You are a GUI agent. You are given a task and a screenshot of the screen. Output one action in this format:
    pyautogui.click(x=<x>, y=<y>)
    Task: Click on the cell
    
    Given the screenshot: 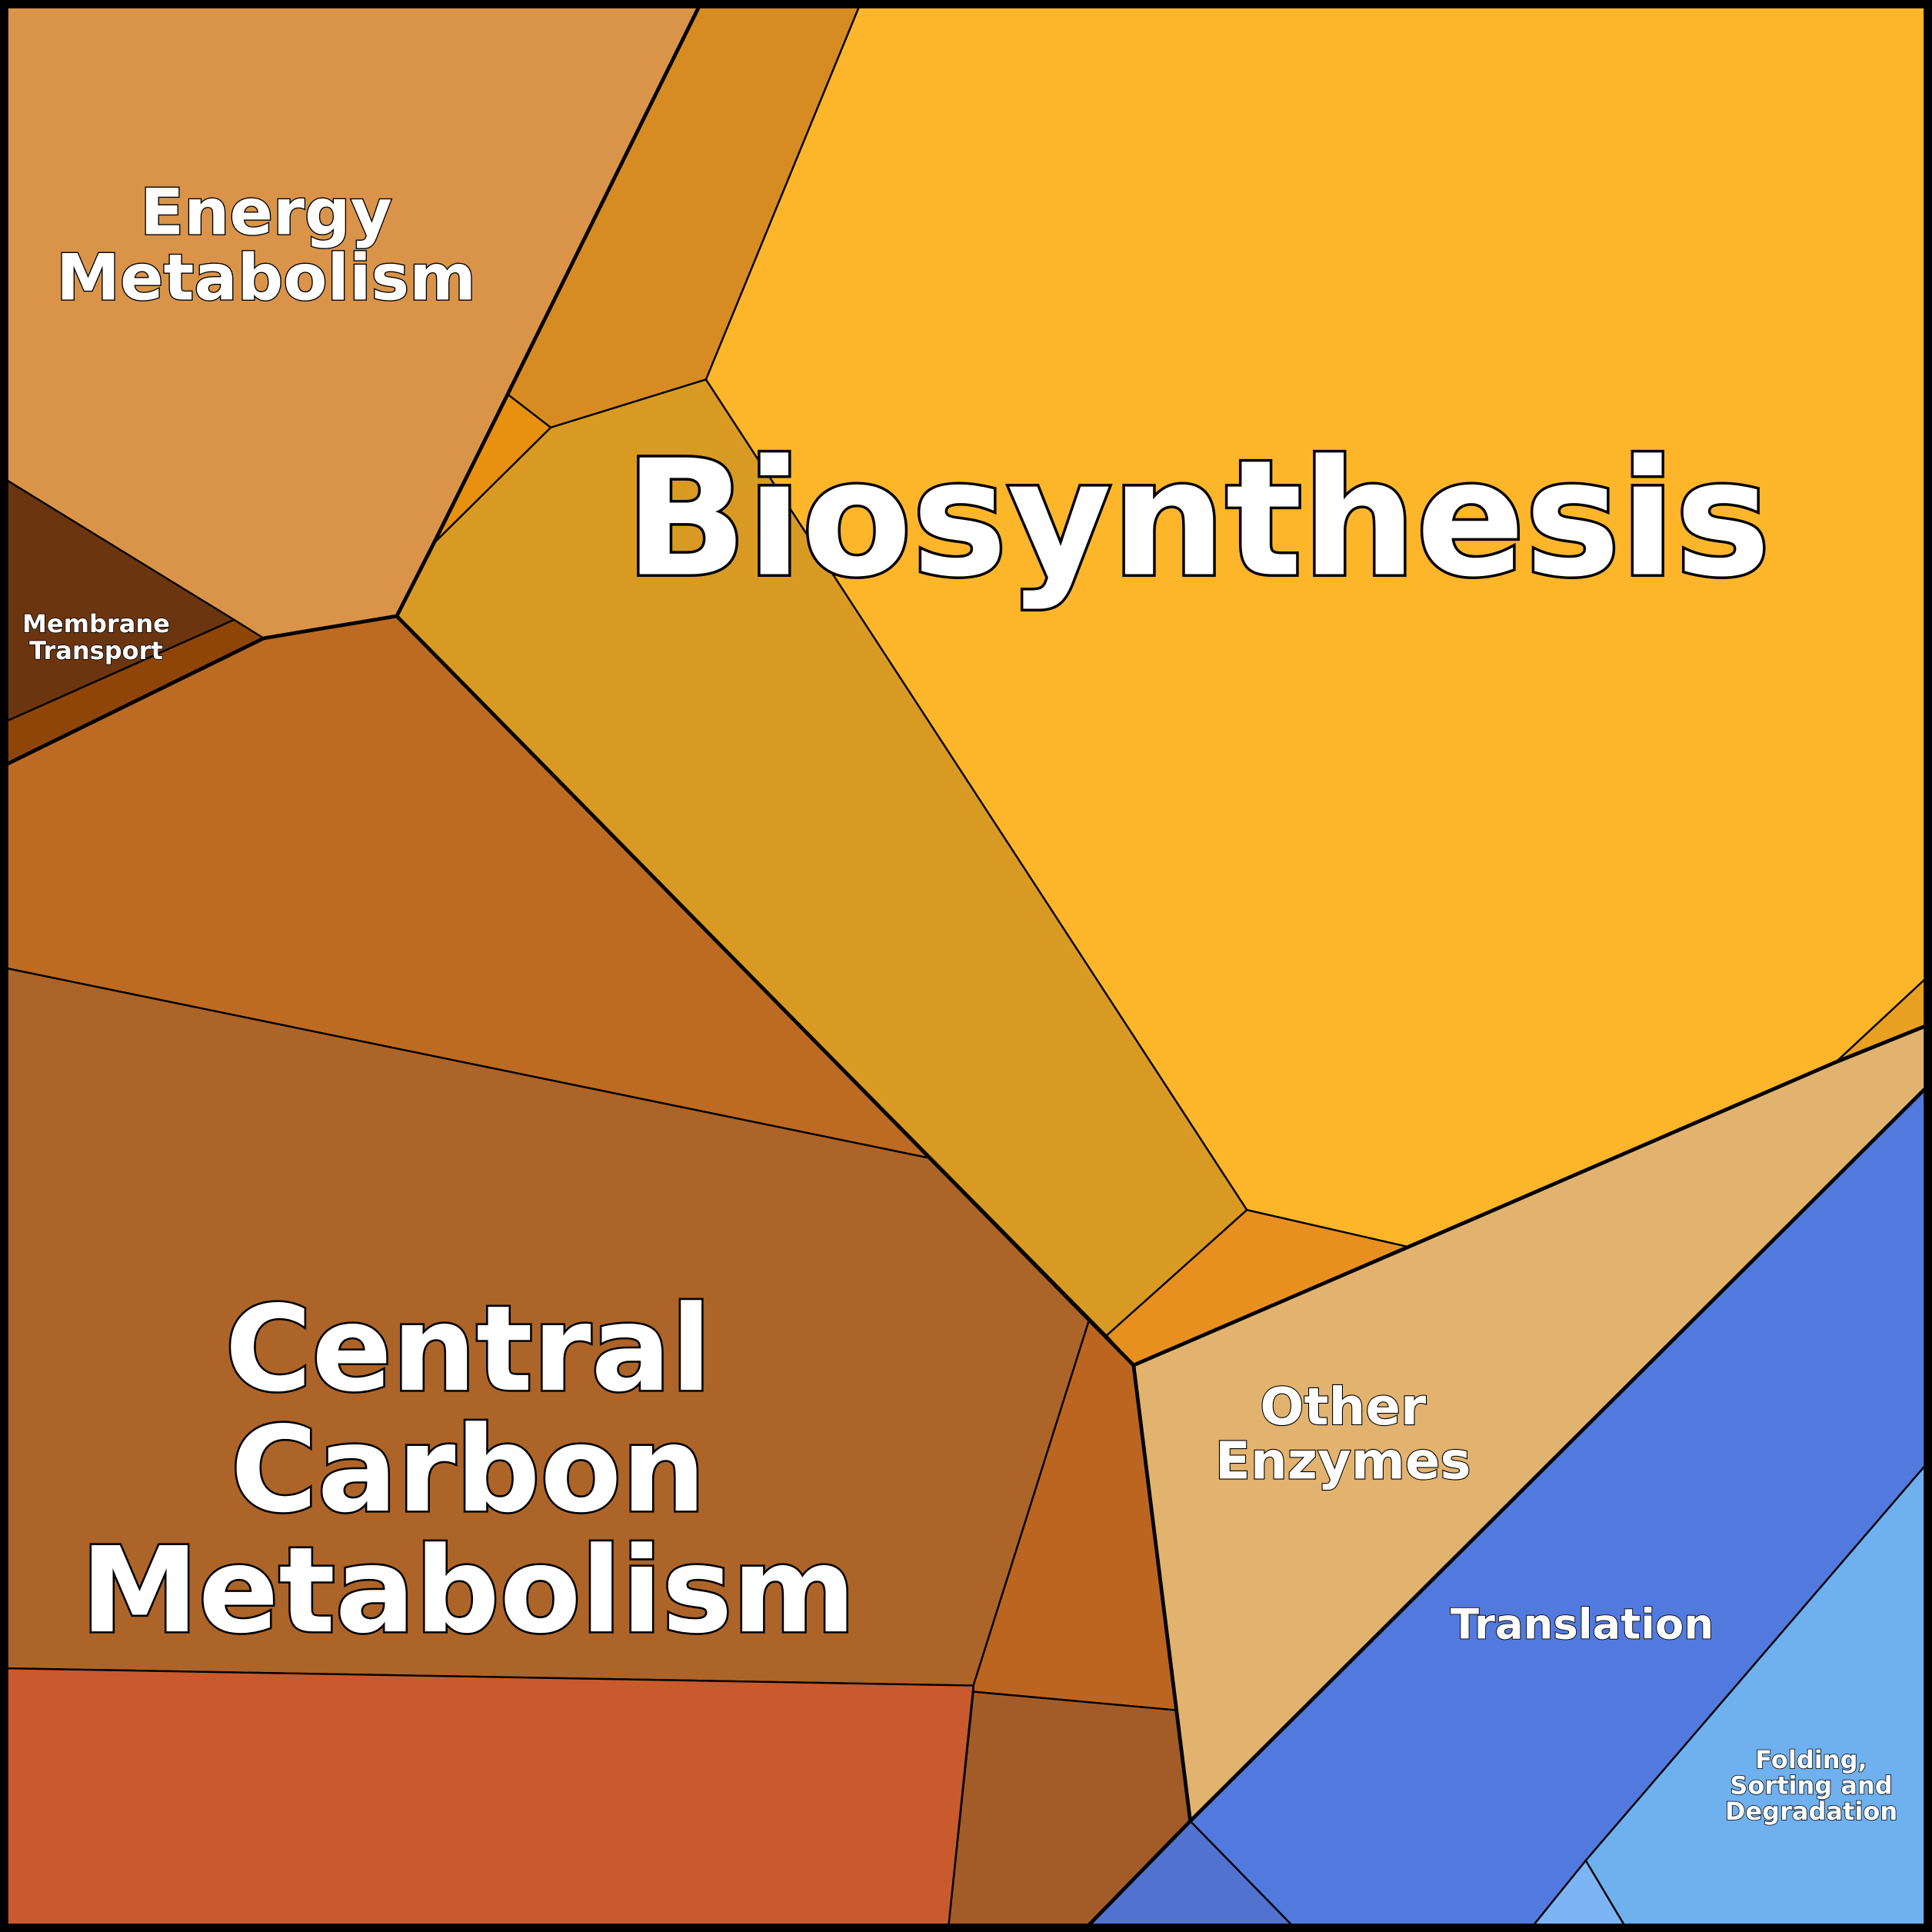 What is the action you would take?
    pyautogui.click(x=490, y=1796)
    